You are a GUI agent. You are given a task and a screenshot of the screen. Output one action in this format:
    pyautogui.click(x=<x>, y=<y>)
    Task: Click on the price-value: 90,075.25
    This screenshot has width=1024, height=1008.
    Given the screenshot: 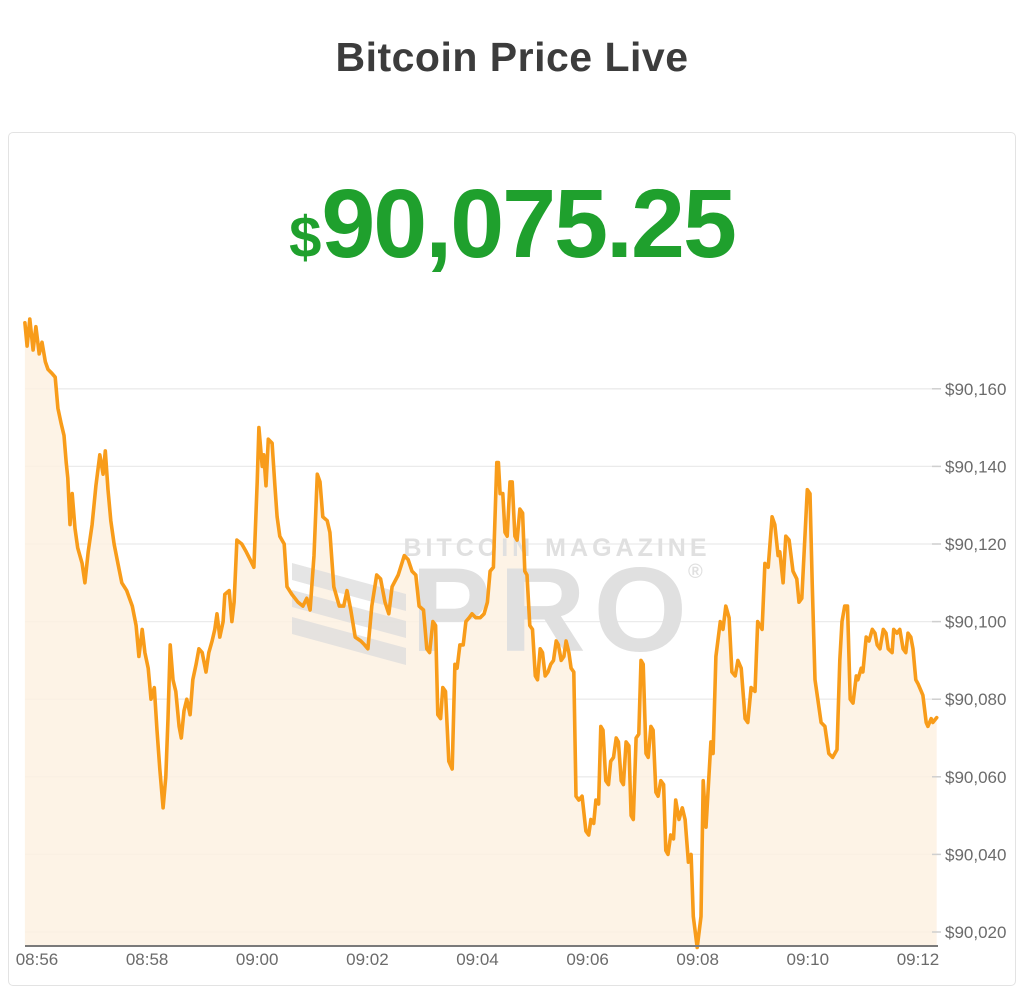 What is the action you would take?
    pyautogui.click(x=529, y=223)
    